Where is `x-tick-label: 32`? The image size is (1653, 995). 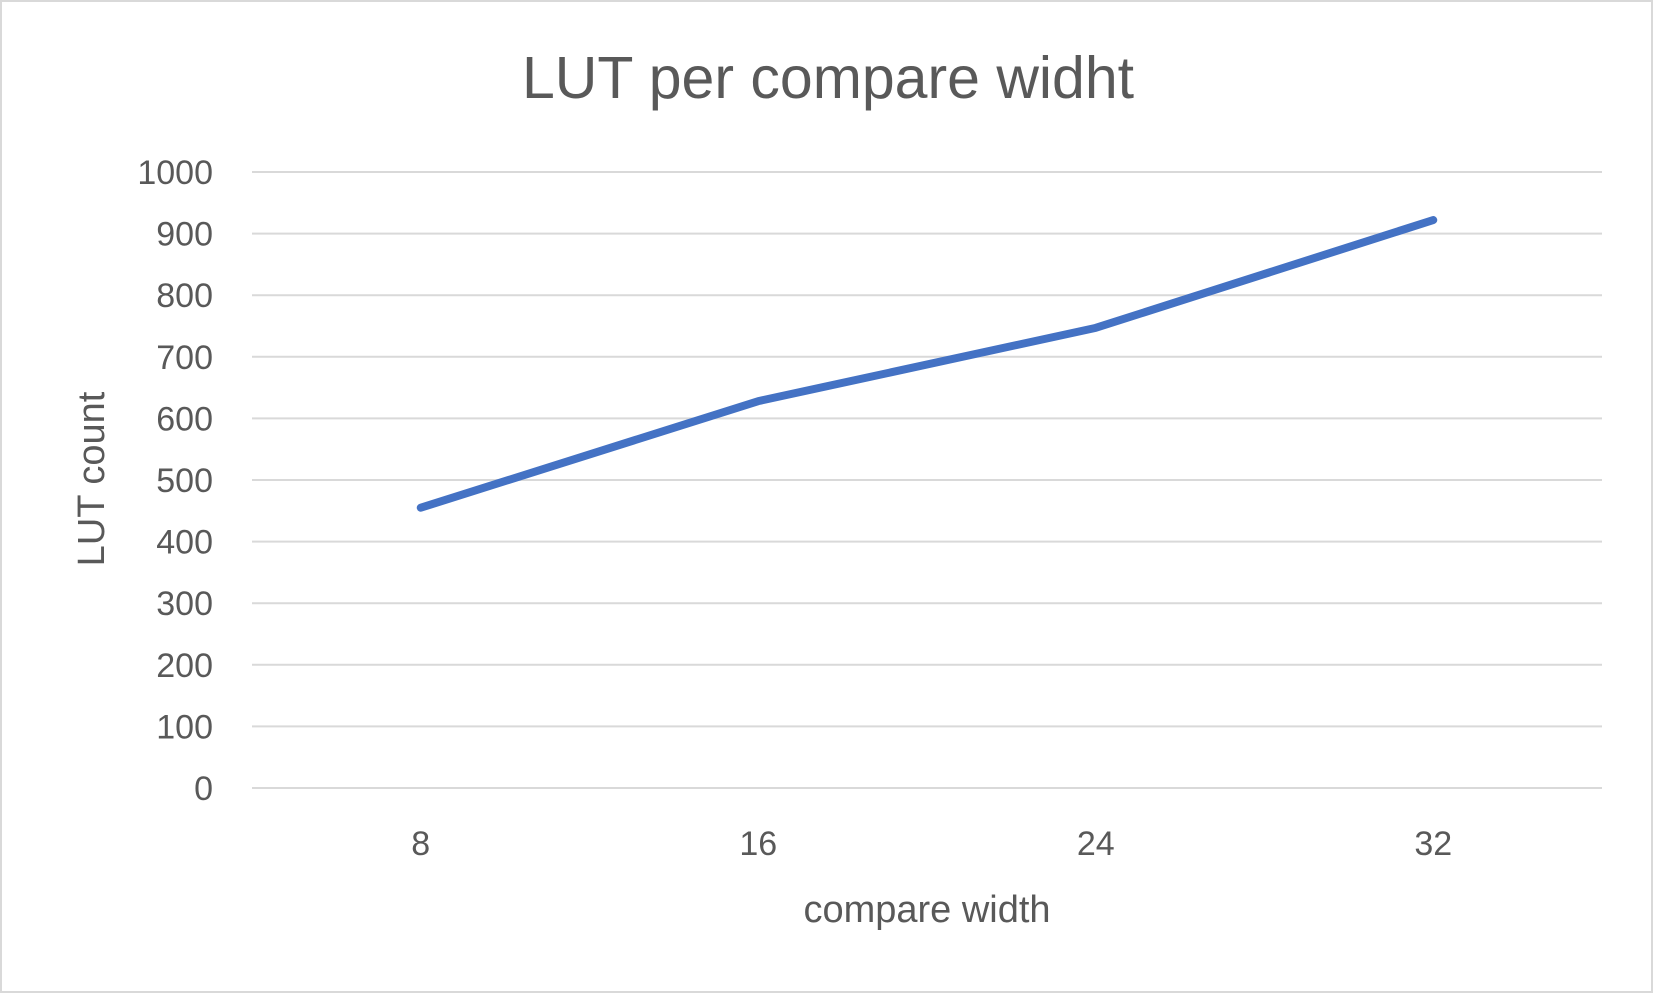 x-tick-label: 32 is located at coordinates (1433, 844).